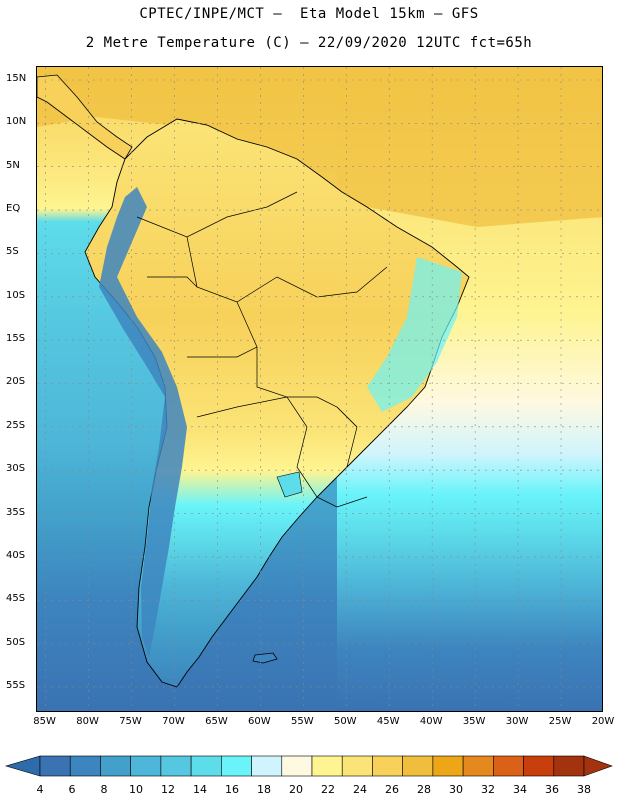  Describe the element at coordinates (345, 721) in the screenshot. I see `lon-label: 50W` at that location.